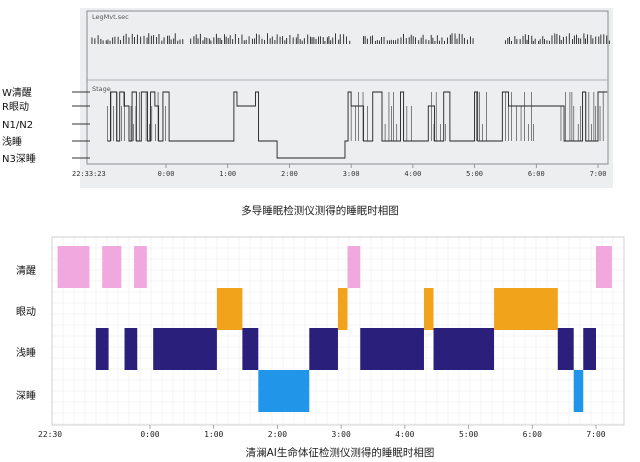 This screenshot has height=462, width=640. I want to click on psg-start-tick-label: 22:33:23, so click(89, 174).